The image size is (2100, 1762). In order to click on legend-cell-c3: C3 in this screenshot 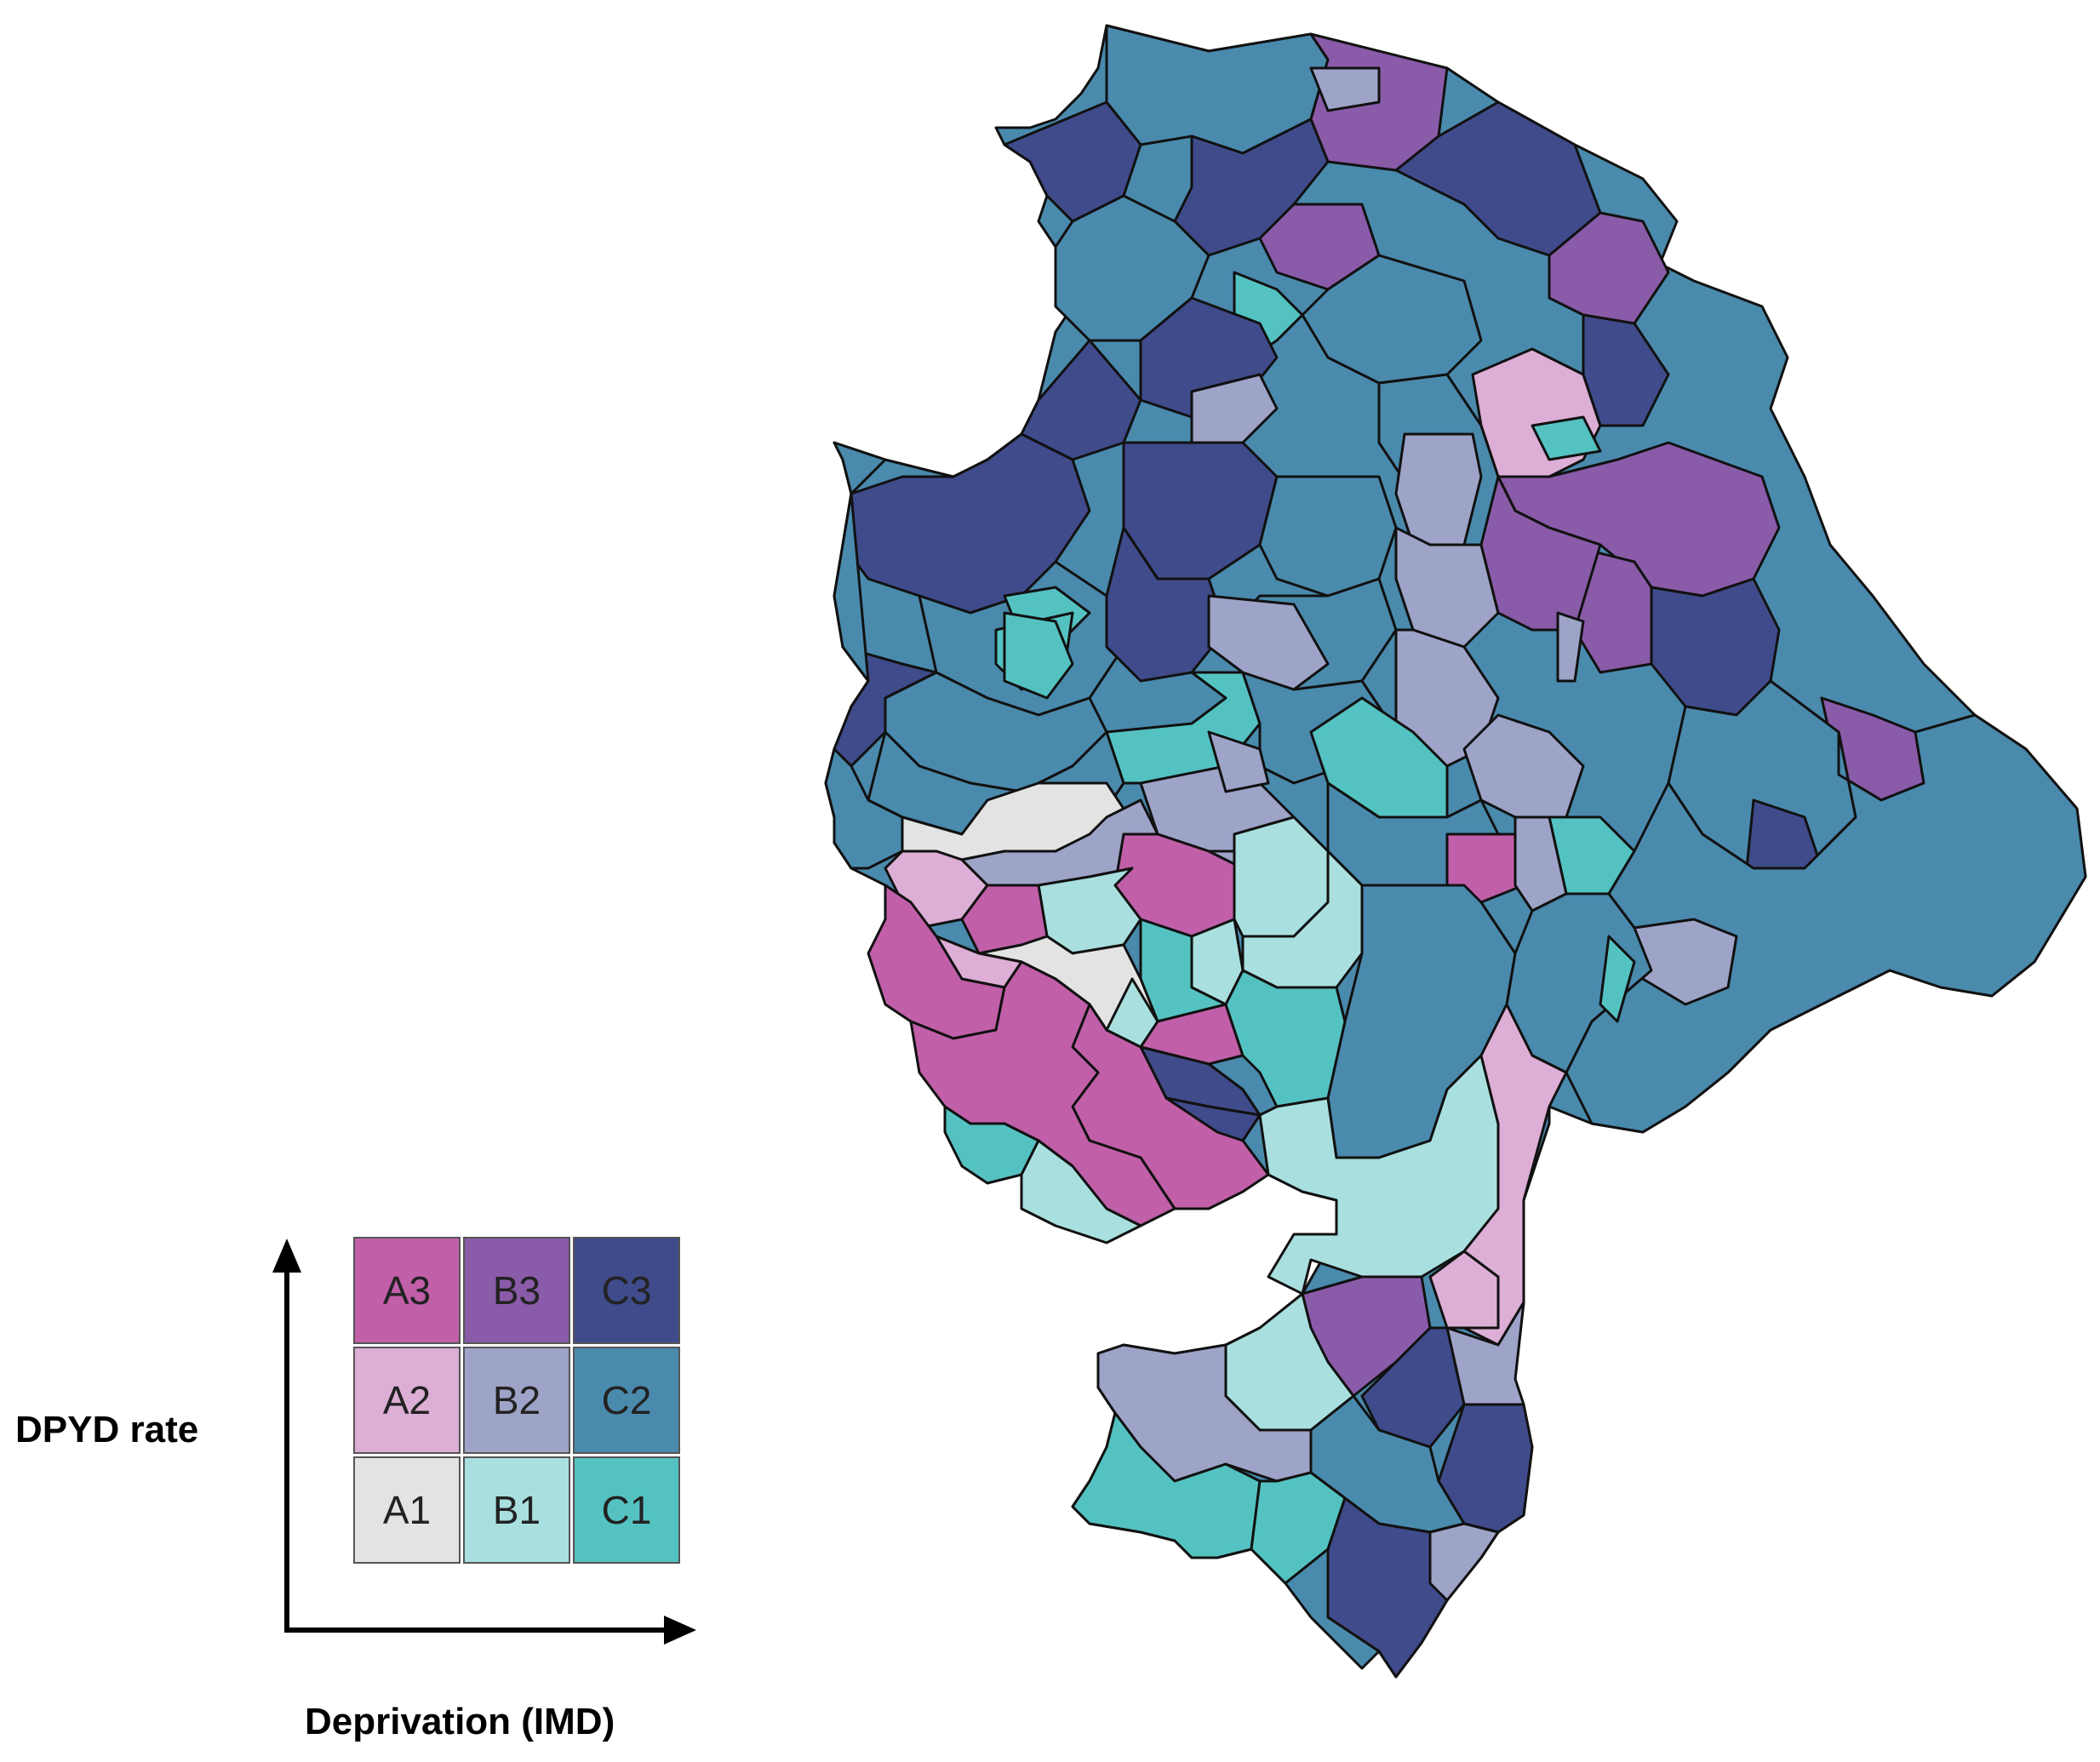, I will do `click(626, 1290)`.